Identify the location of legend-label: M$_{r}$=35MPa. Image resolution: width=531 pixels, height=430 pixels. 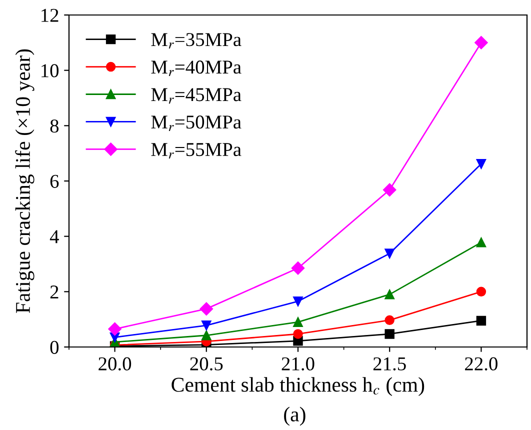
(196, 41).